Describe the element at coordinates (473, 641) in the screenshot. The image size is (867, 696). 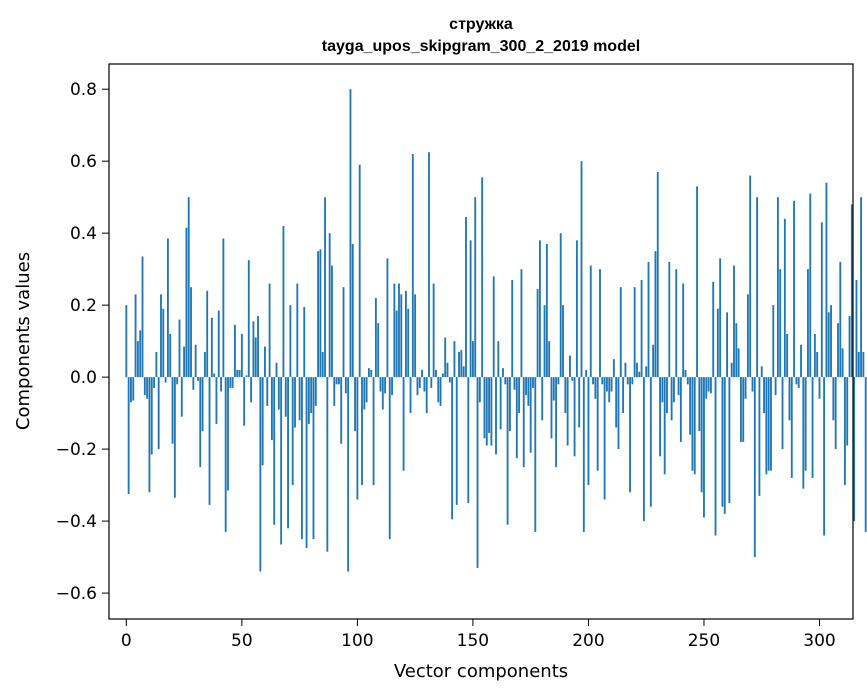
I see `x-tick-label: 150` at that location.